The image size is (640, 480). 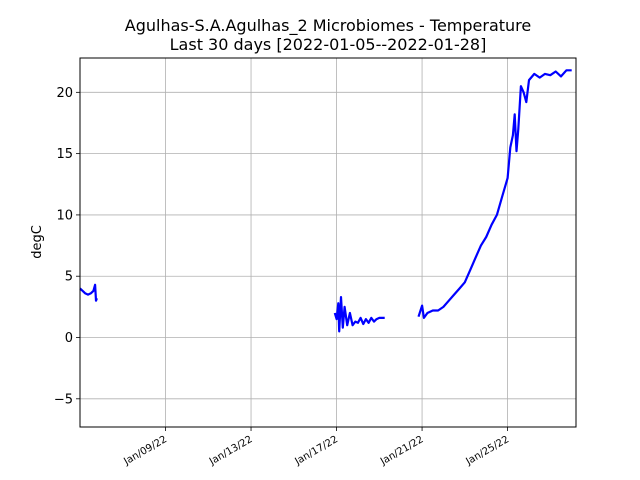 I want to click on y-tick-label: 10, so click(x=64, y=215).